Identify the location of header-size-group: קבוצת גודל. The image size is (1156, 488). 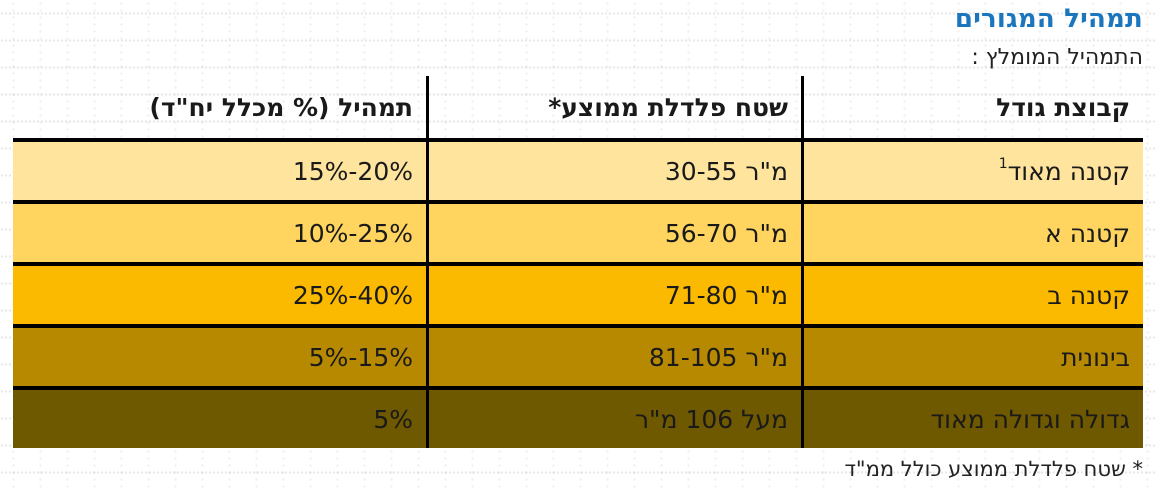
(973, 109).